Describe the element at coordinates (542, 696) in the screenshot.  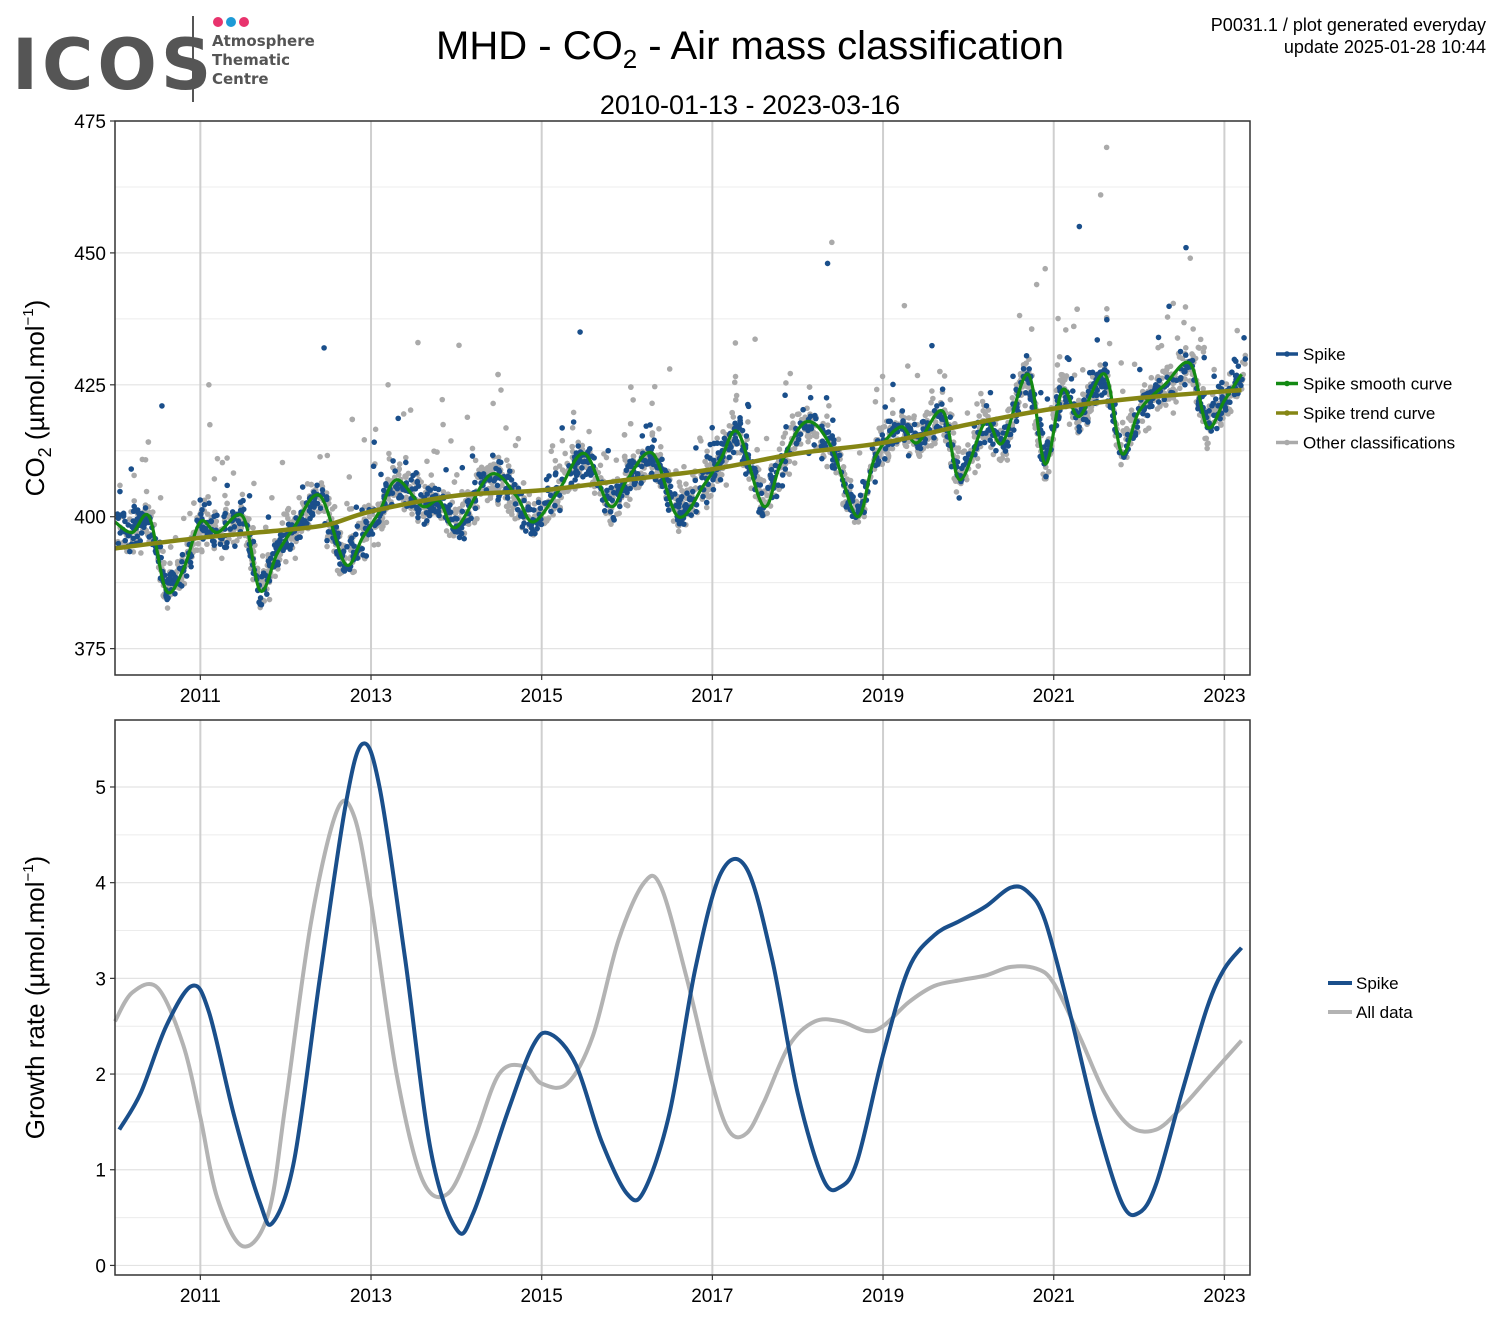
I see `co2-x-tick-label: 2015` at that location.